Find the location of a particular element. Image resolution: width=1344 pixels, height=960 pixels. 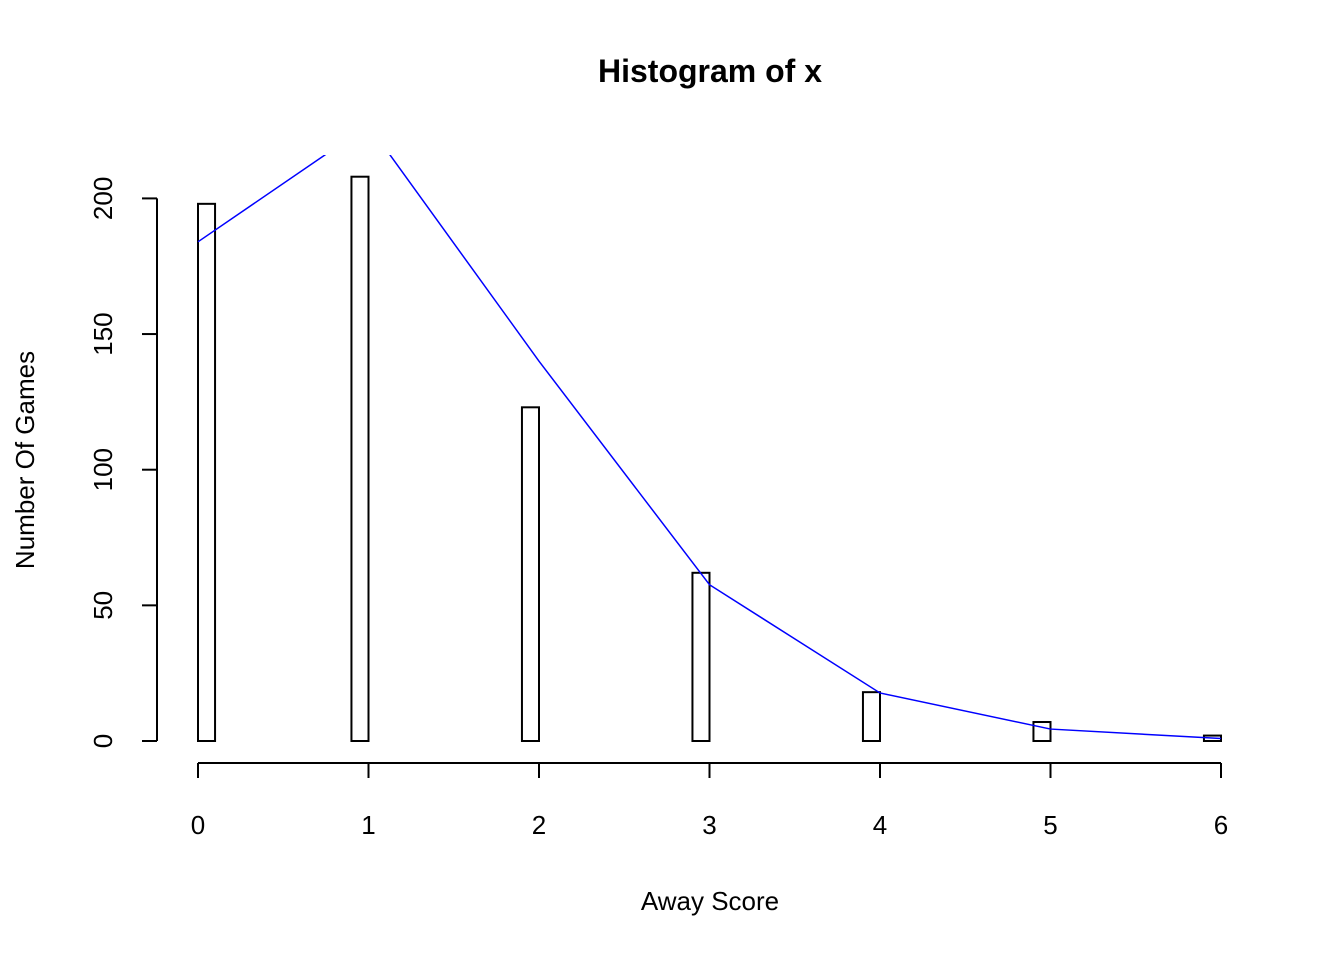

y-axis-label: Number Of Games is located at coordinates (25, 460).